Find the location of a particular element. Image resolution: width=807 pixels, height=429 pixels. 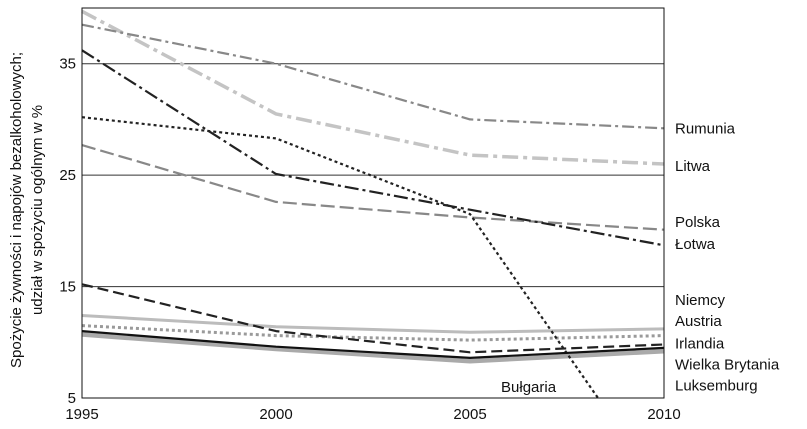

series-end-label: Niemcy is located at coordinates (700, 300).